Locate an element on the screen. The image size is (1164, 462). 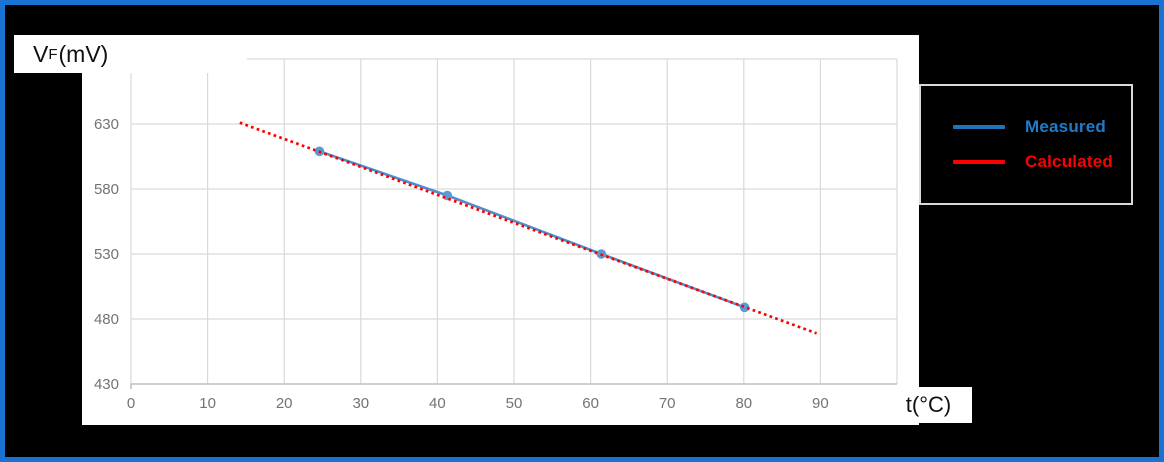
y-axis-title-symbol: V is located at coordinates (41, 53).